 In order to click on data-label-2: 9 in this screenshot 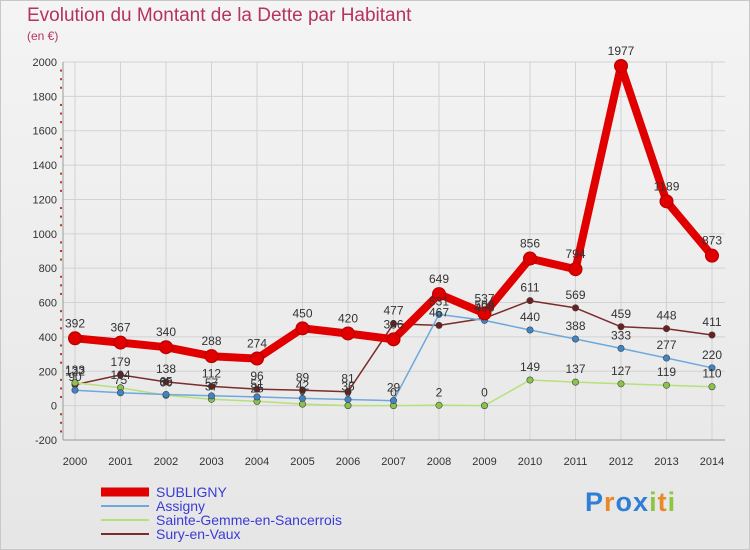, I will do `click(302, 391)`.